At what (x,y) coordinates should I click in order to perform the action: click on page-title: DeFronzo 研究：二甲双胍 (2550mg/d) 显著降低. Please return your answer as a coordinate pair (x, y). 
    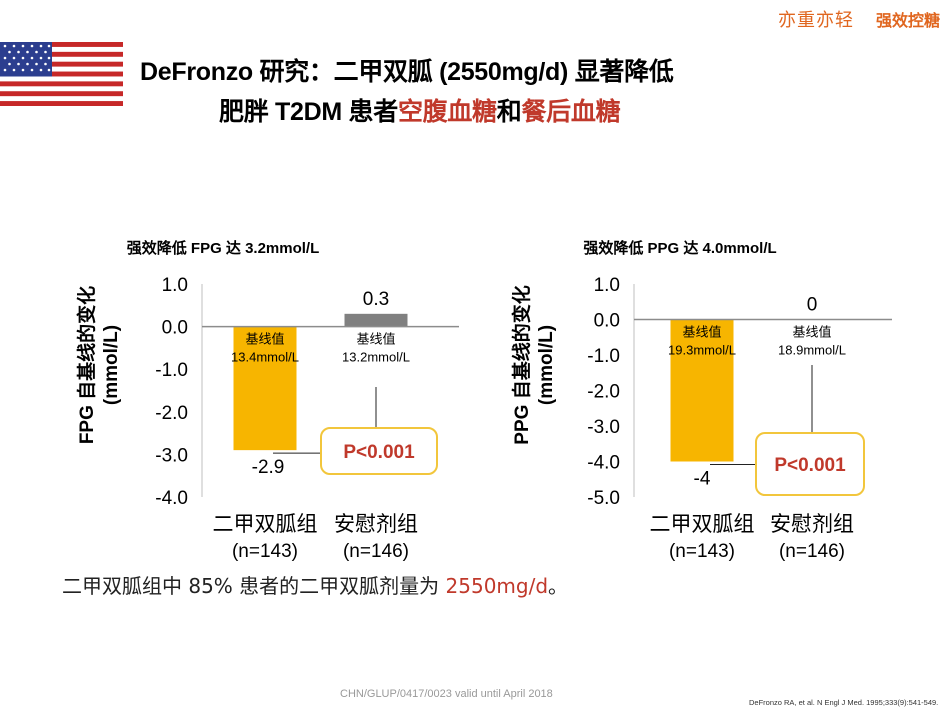
    Looking at the image, I should click on (407, 72).